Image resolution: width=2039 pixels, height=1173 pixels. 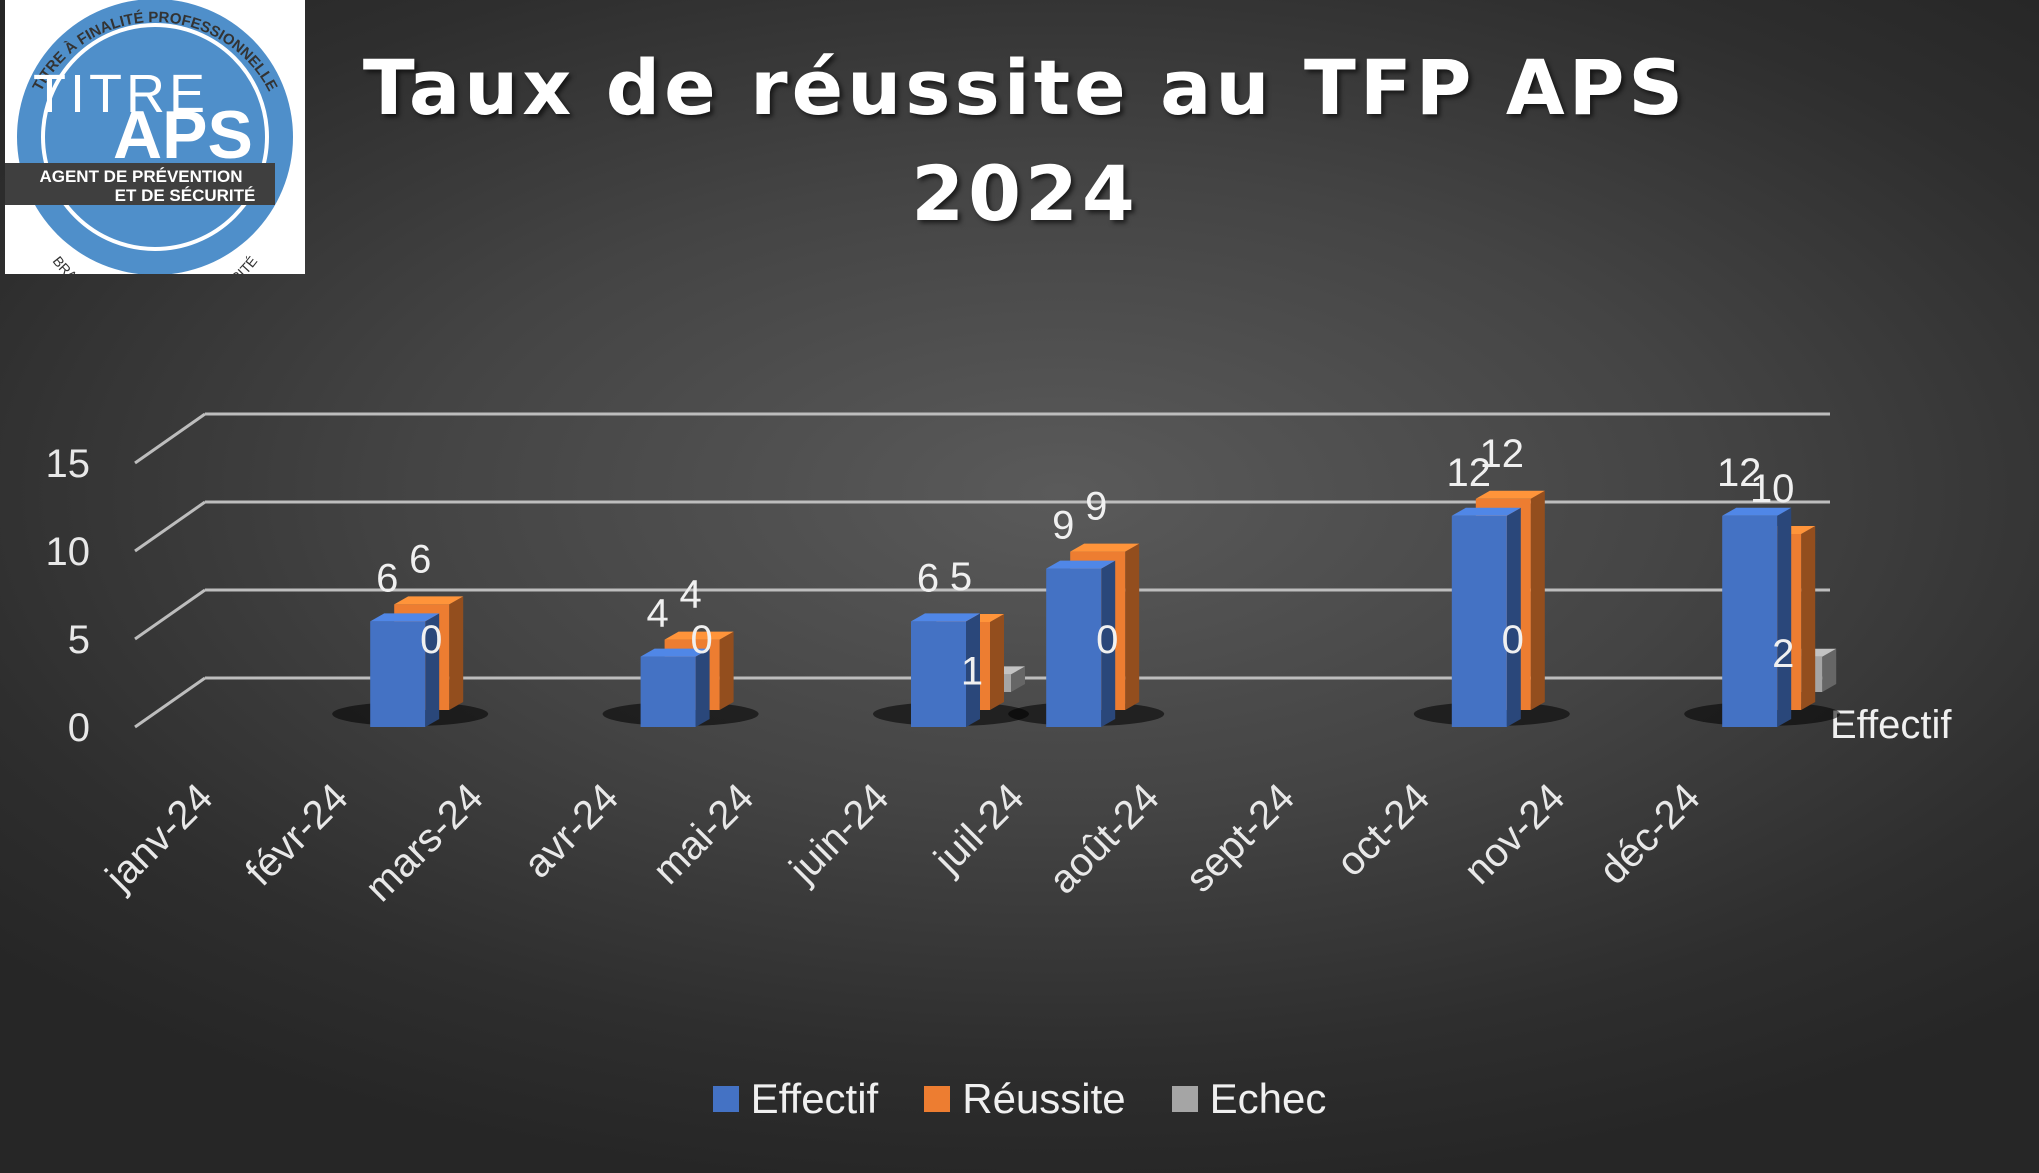 What do you see at coordinates (571, 830) in the screenshot?
I see `x-tick-label: avr-24` at bounding box center [571, 830].